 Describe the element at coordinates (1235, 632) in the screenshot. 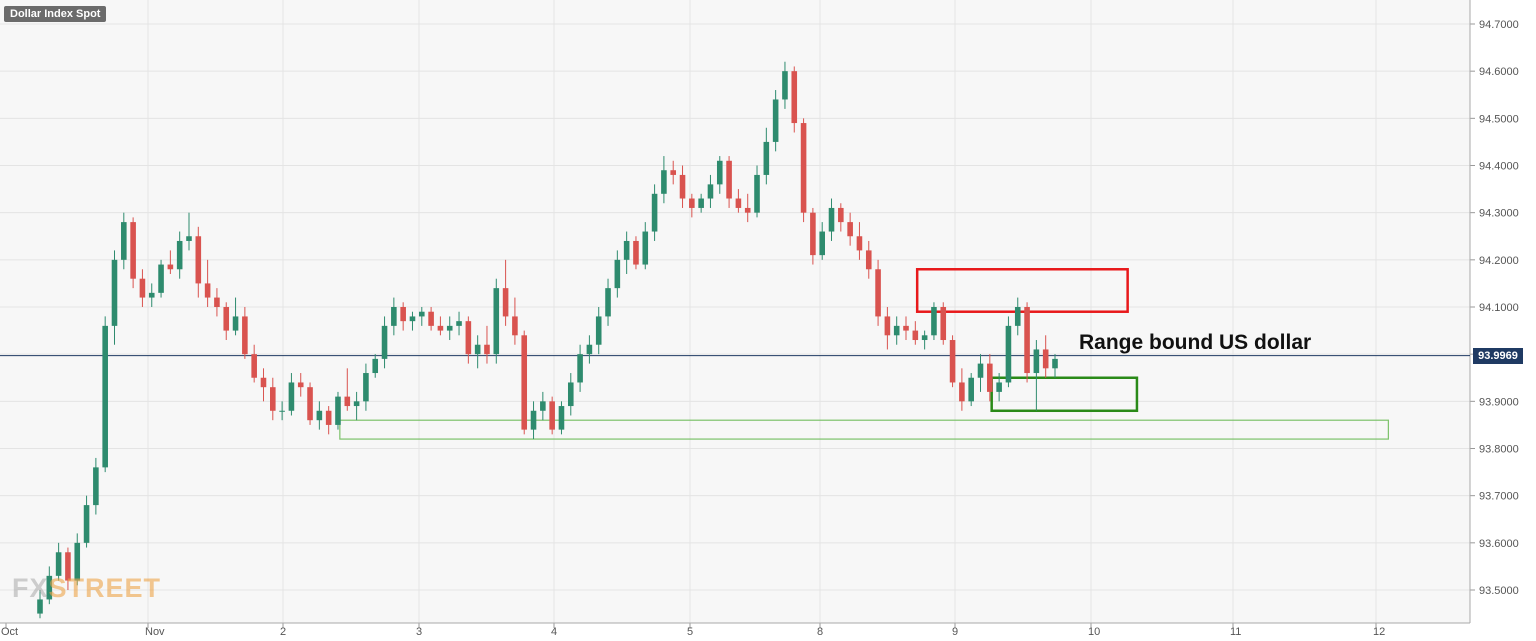

I see `x-tick-label: 11` at that location.